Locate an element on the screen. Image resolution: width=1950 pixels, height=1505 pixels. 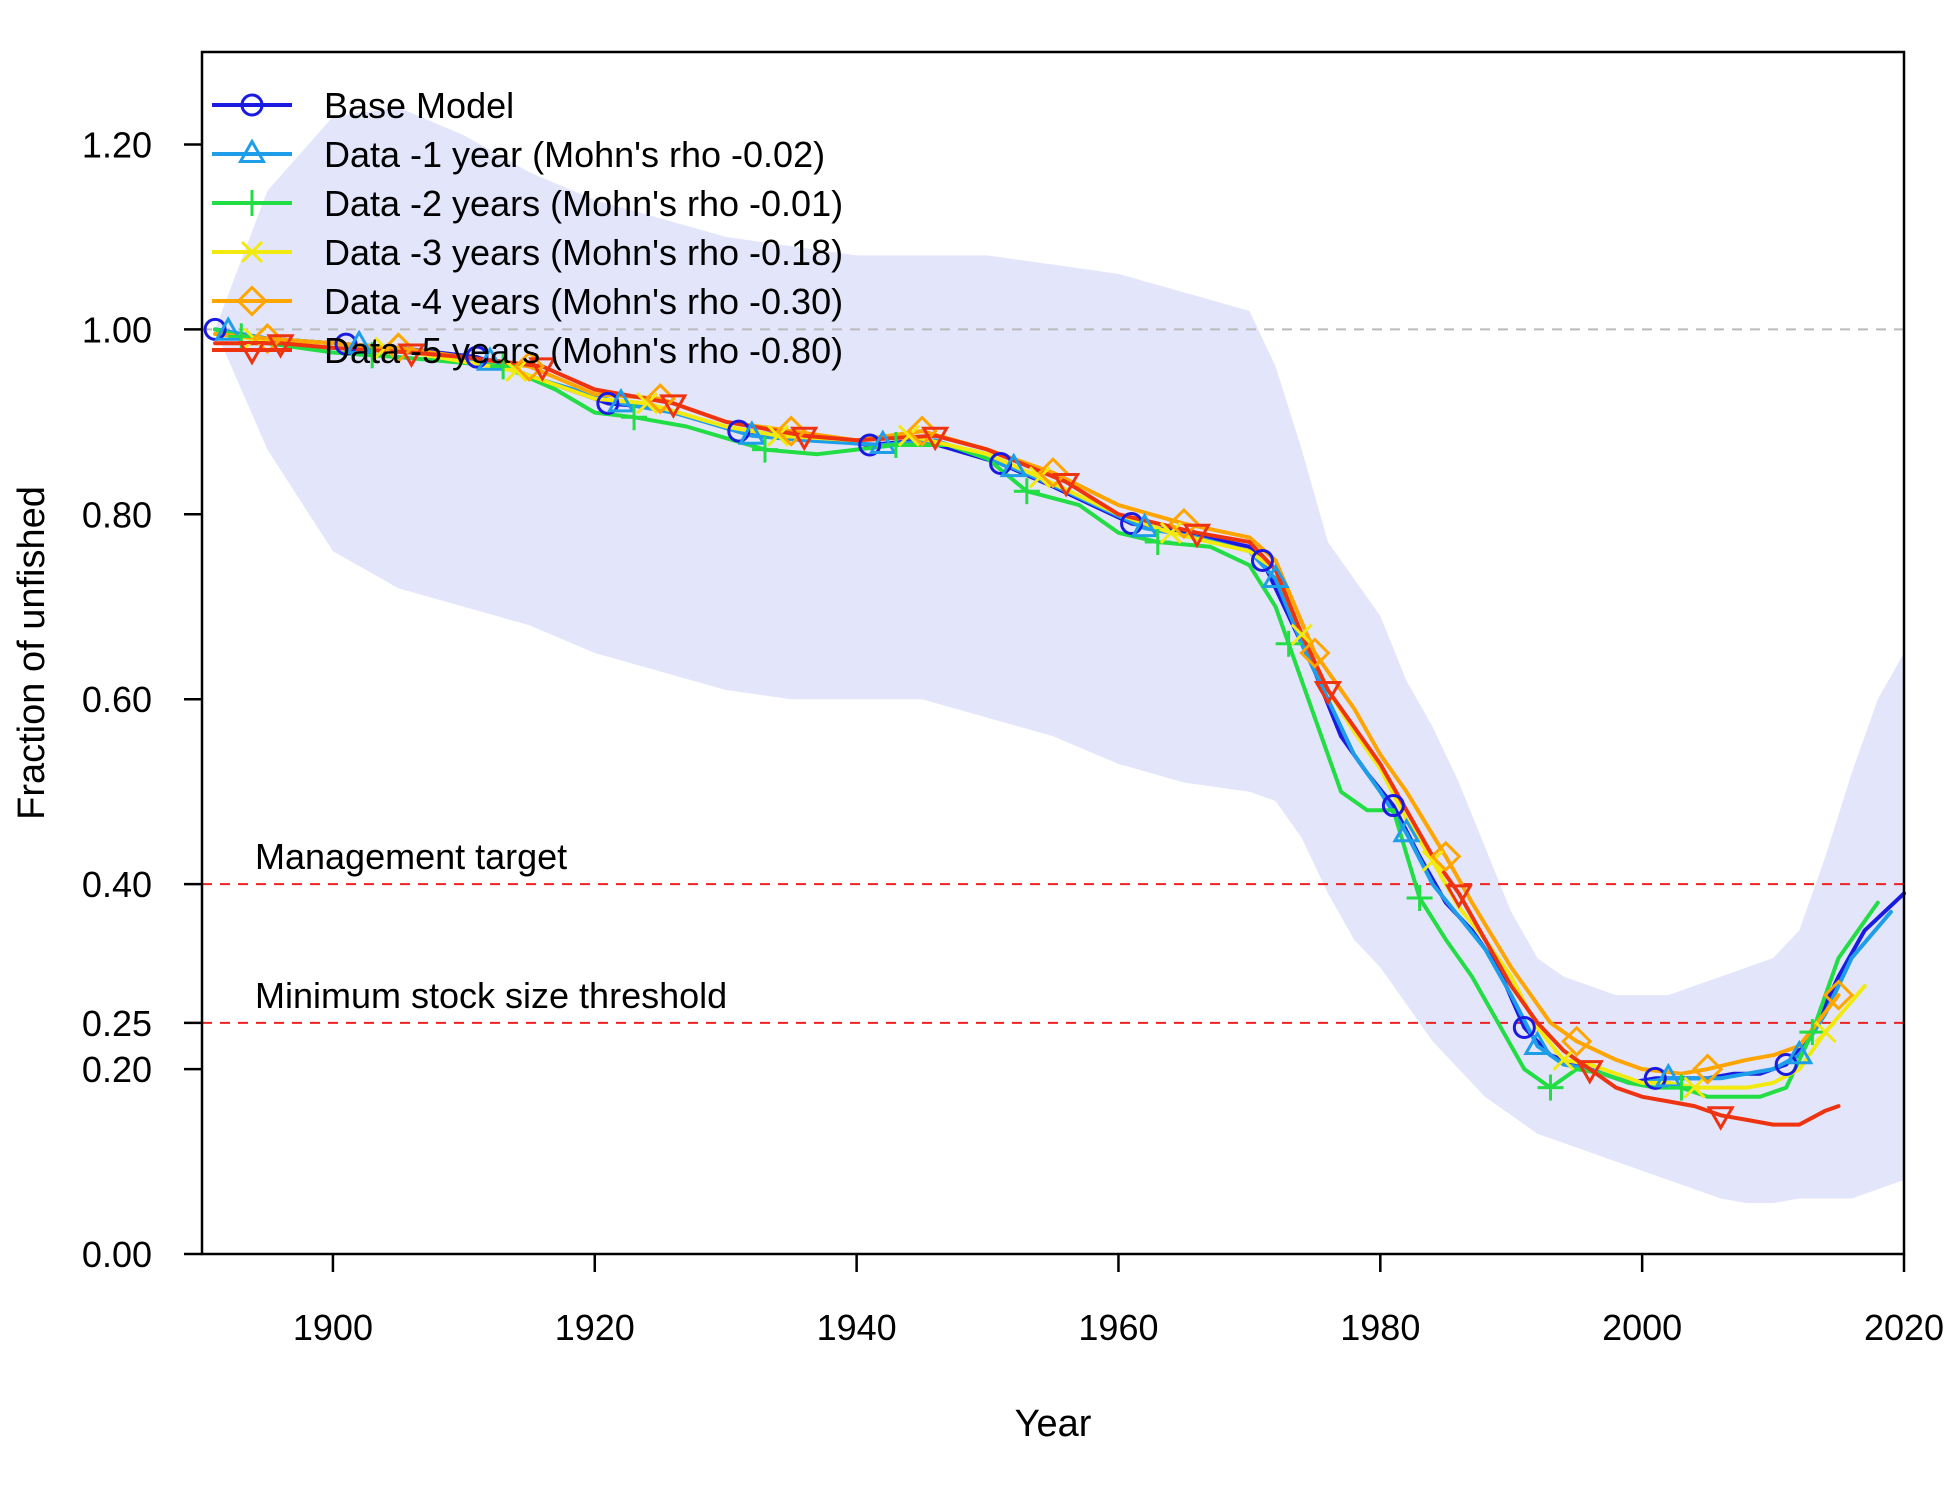
legend-label-4: Data -4 years (Mohn's rho -0.30) is located at coordinates (583, 301).